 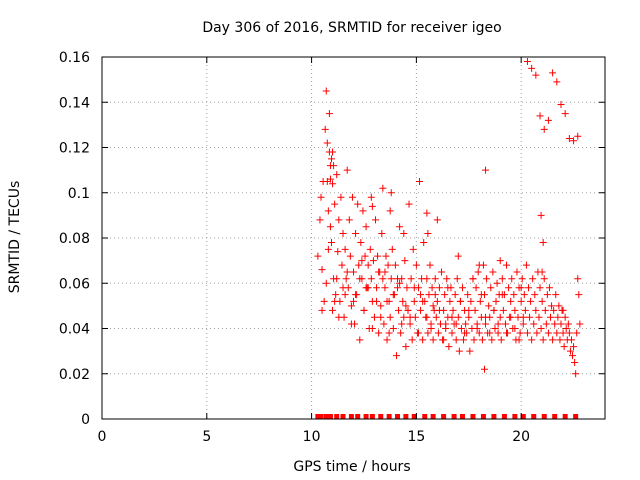 I want to click on y-tick-label: 0.1, so click(x=79, y=194).